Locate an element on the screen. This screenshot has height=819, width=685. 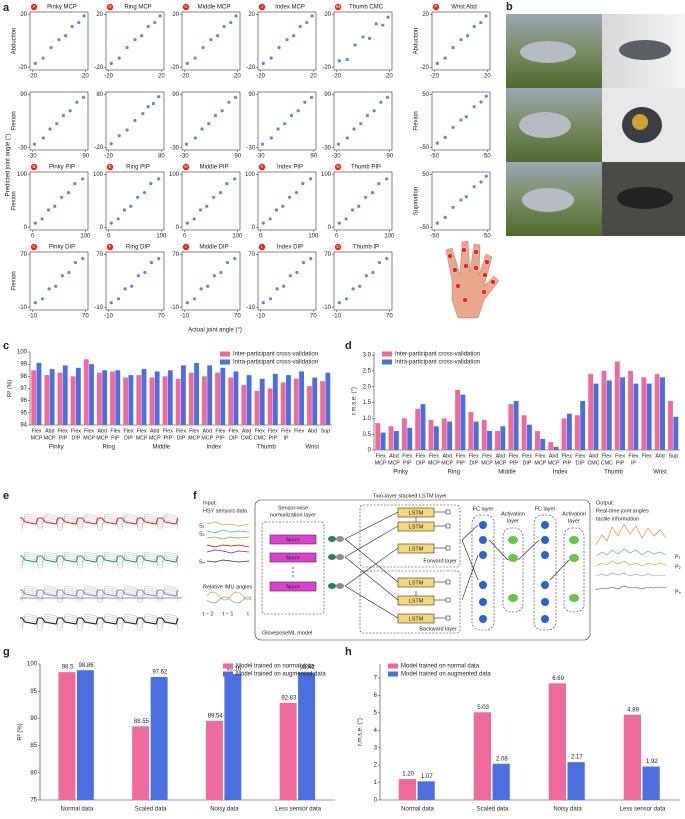
backward-layer is located at coordinates (410, 602).